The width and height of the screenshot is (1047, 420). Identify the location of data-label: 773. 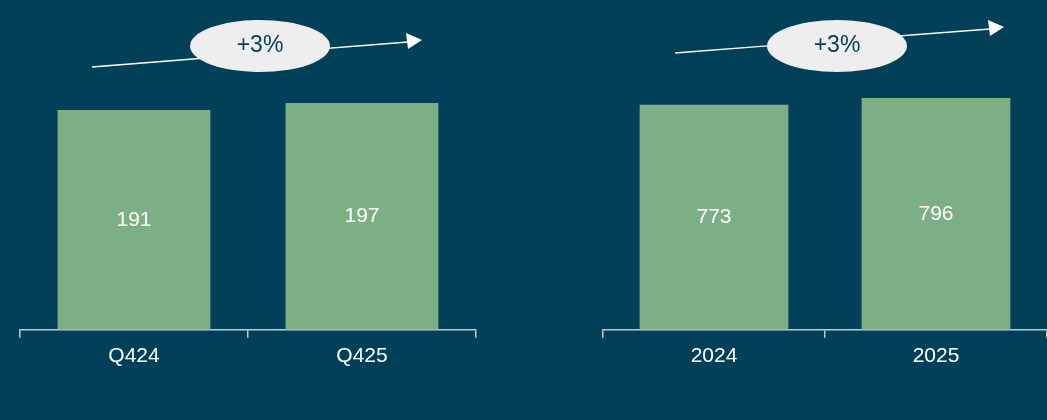
(714, 216).